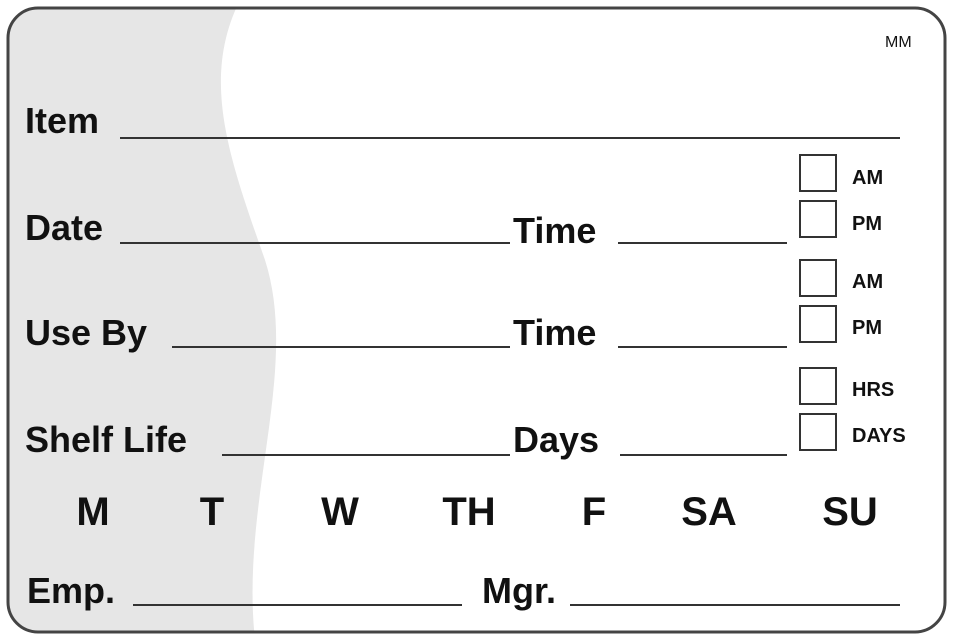  I want to click on field-label: Days, so click(556, 439).